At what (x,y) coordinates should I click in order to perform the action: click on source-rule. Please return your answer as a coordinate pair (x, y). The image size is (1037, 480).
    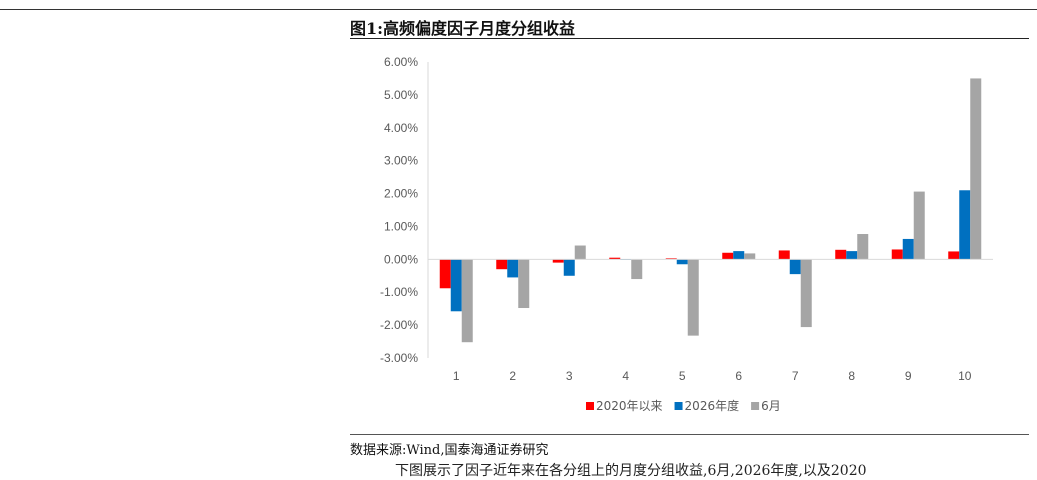
    Looking at the image, I should click on (689, 434).